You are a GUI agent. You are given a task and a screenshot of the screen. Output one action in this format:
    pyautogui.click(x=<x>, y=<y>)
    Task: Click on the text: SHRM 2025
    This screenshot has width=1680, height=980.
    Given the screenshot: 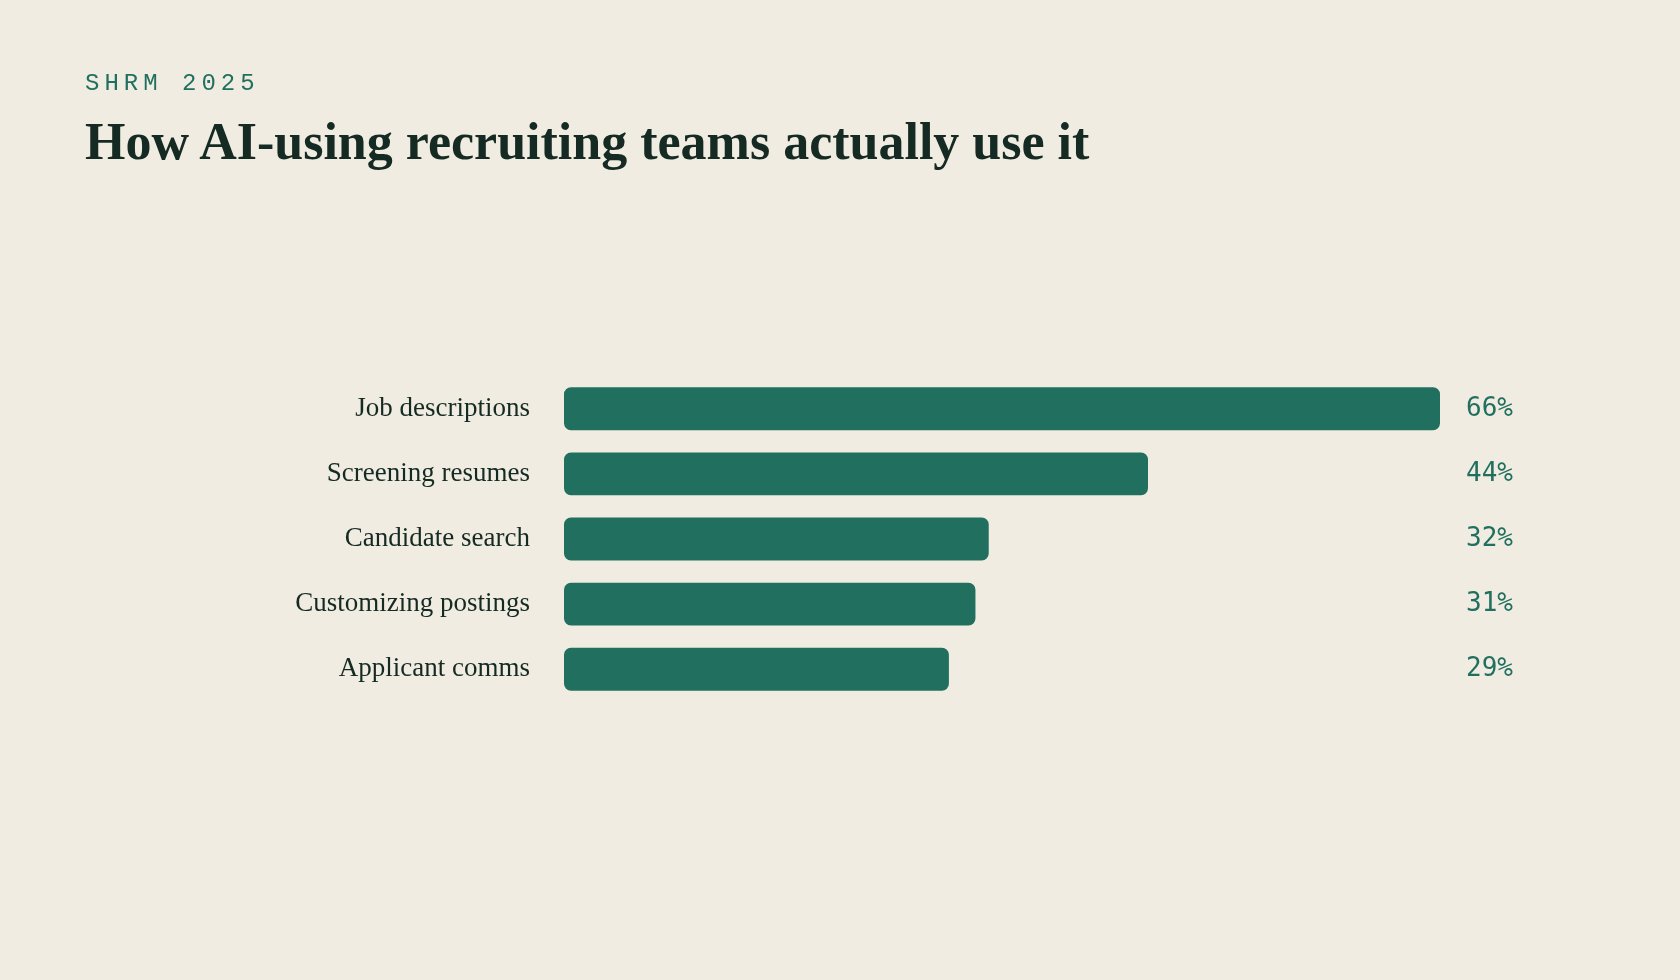 What is the action you would take?
    pyautogui.click(x=172, y=83)
    